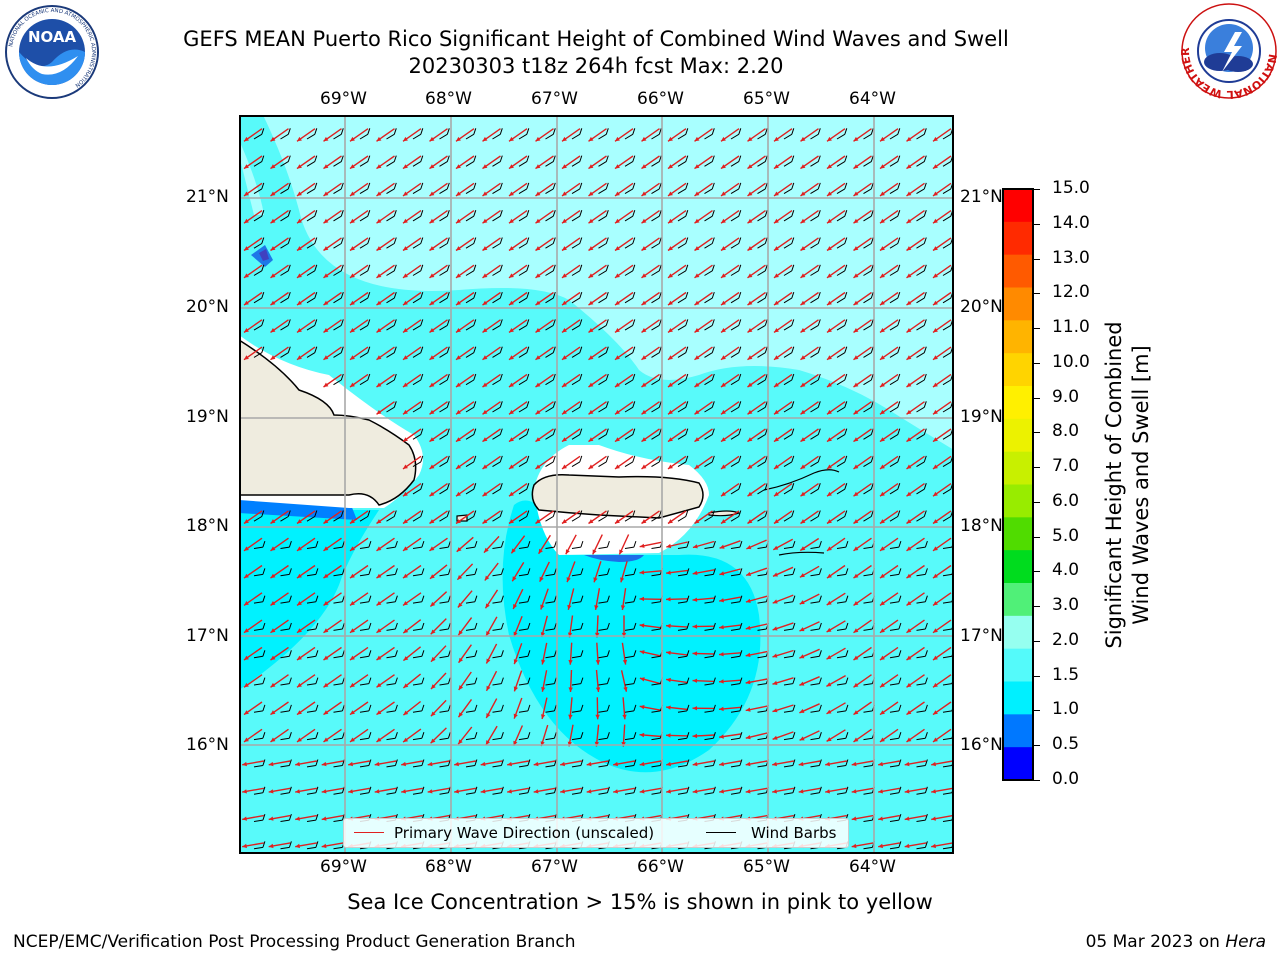 The height and width of the screenshot is (960, 1280). Describe the element at coordinates (596, 66) in the screenshot. I see `map-subtitle: 20230303 t18z 264h fcst Max: 2.20` at that location.